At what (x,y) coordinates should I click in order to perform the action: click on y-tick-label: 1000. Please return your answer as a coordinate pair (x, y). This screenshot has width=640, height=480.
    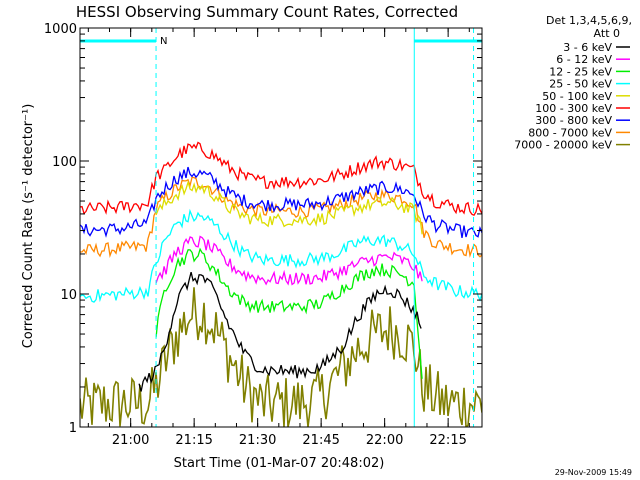
    Looking at the image, I should click on (60, 29).